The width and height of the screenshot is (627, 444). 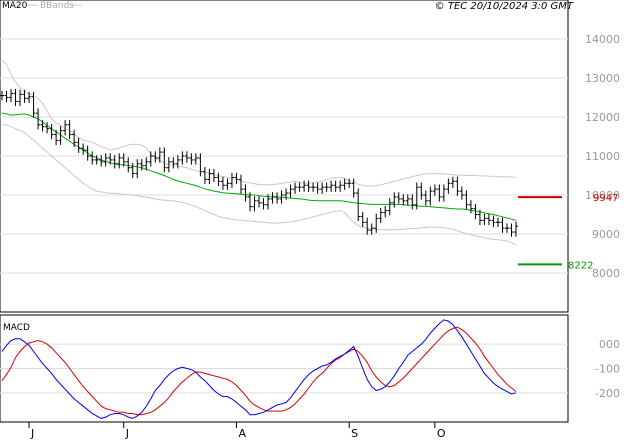 What do you see at coordinates (605, 198) in the screenshot?
I see `level-label: 9947` at bounding box center [605, 198].